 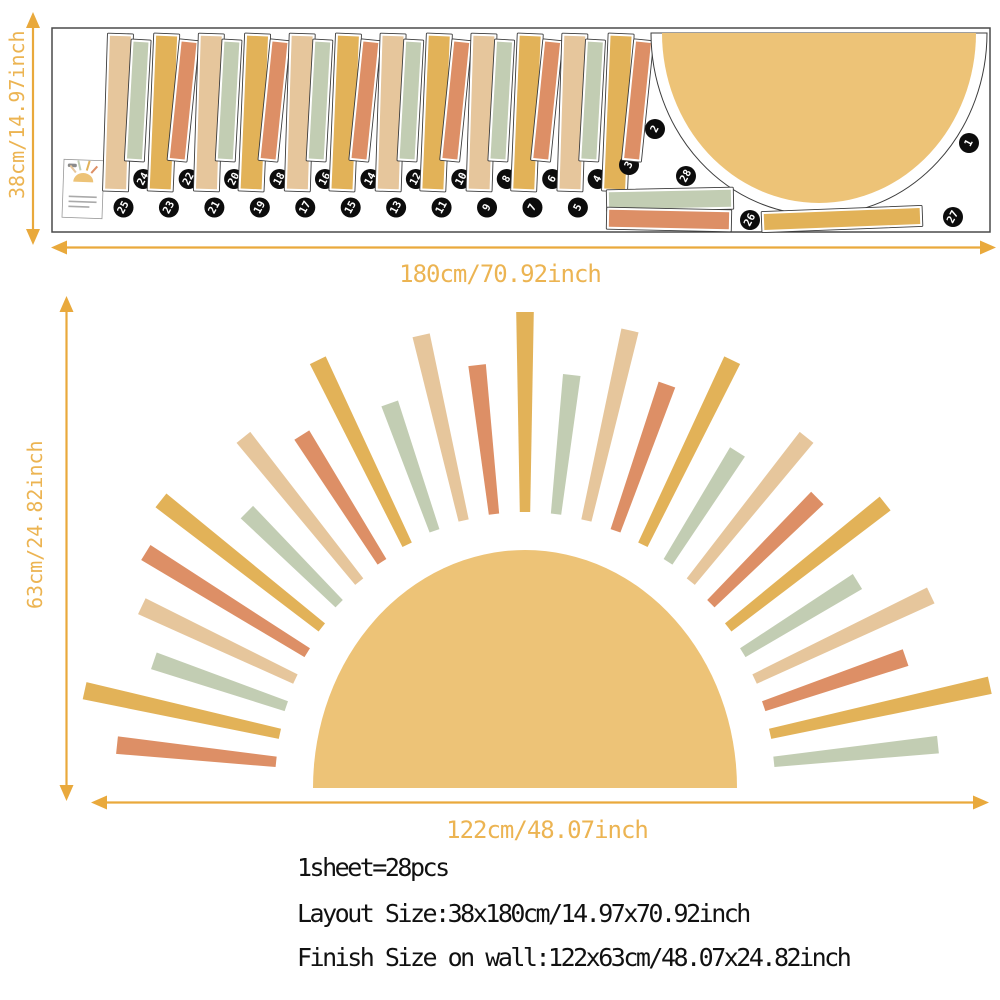 I want to click on piece-number: 15, so click(x=350, y=207).